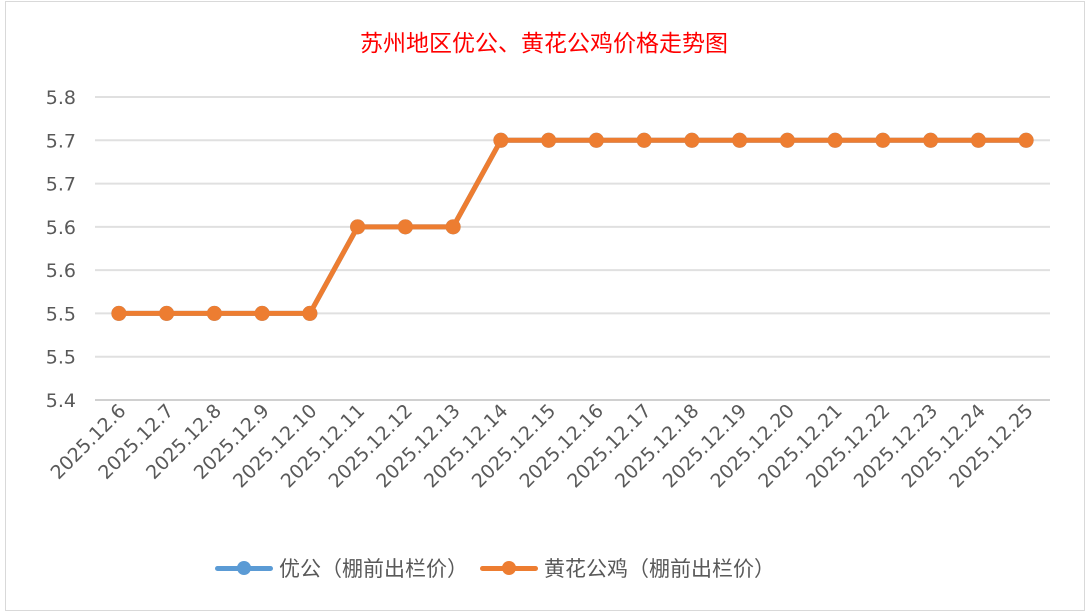 The width and height of the screenshot is (1088, 615). Describe the element at coordinates (61, 98) in the screenshot. I see `y-tick-label: 5.8` at that location.